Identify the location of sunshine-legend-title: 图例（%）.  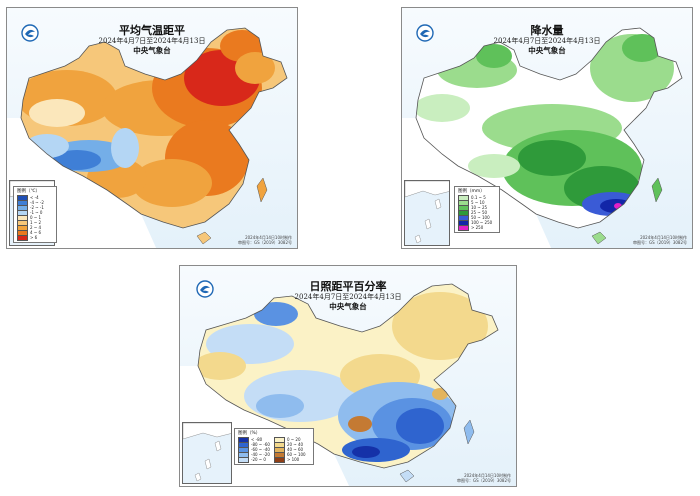
(249, 433).